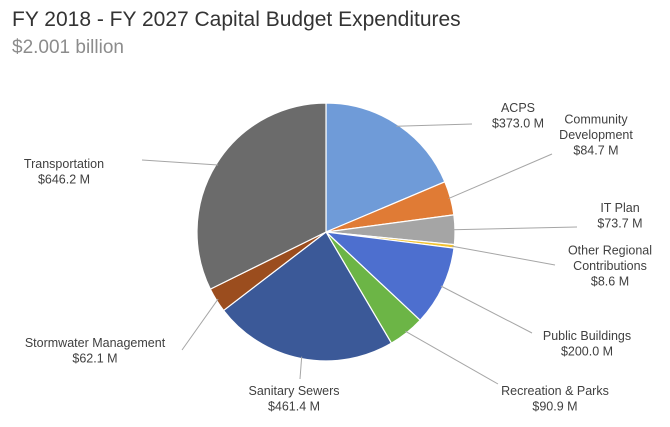  I want to click on slice-label-it-plan: IT Plan $73.7 M, so click(619, 216).